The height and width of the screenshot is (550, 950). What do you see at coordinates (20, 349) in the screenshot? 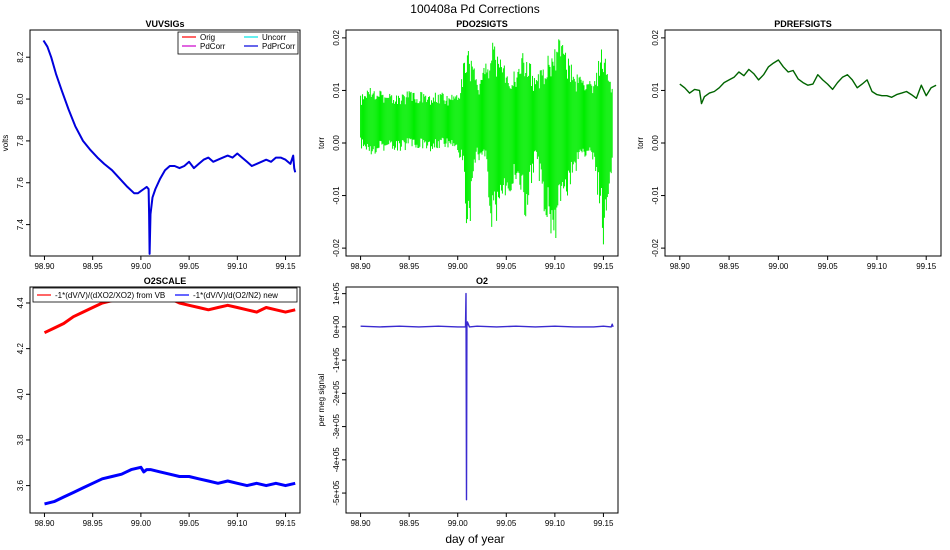
I see `y-tick-label: 4.2` at bounding box center [20, 349].